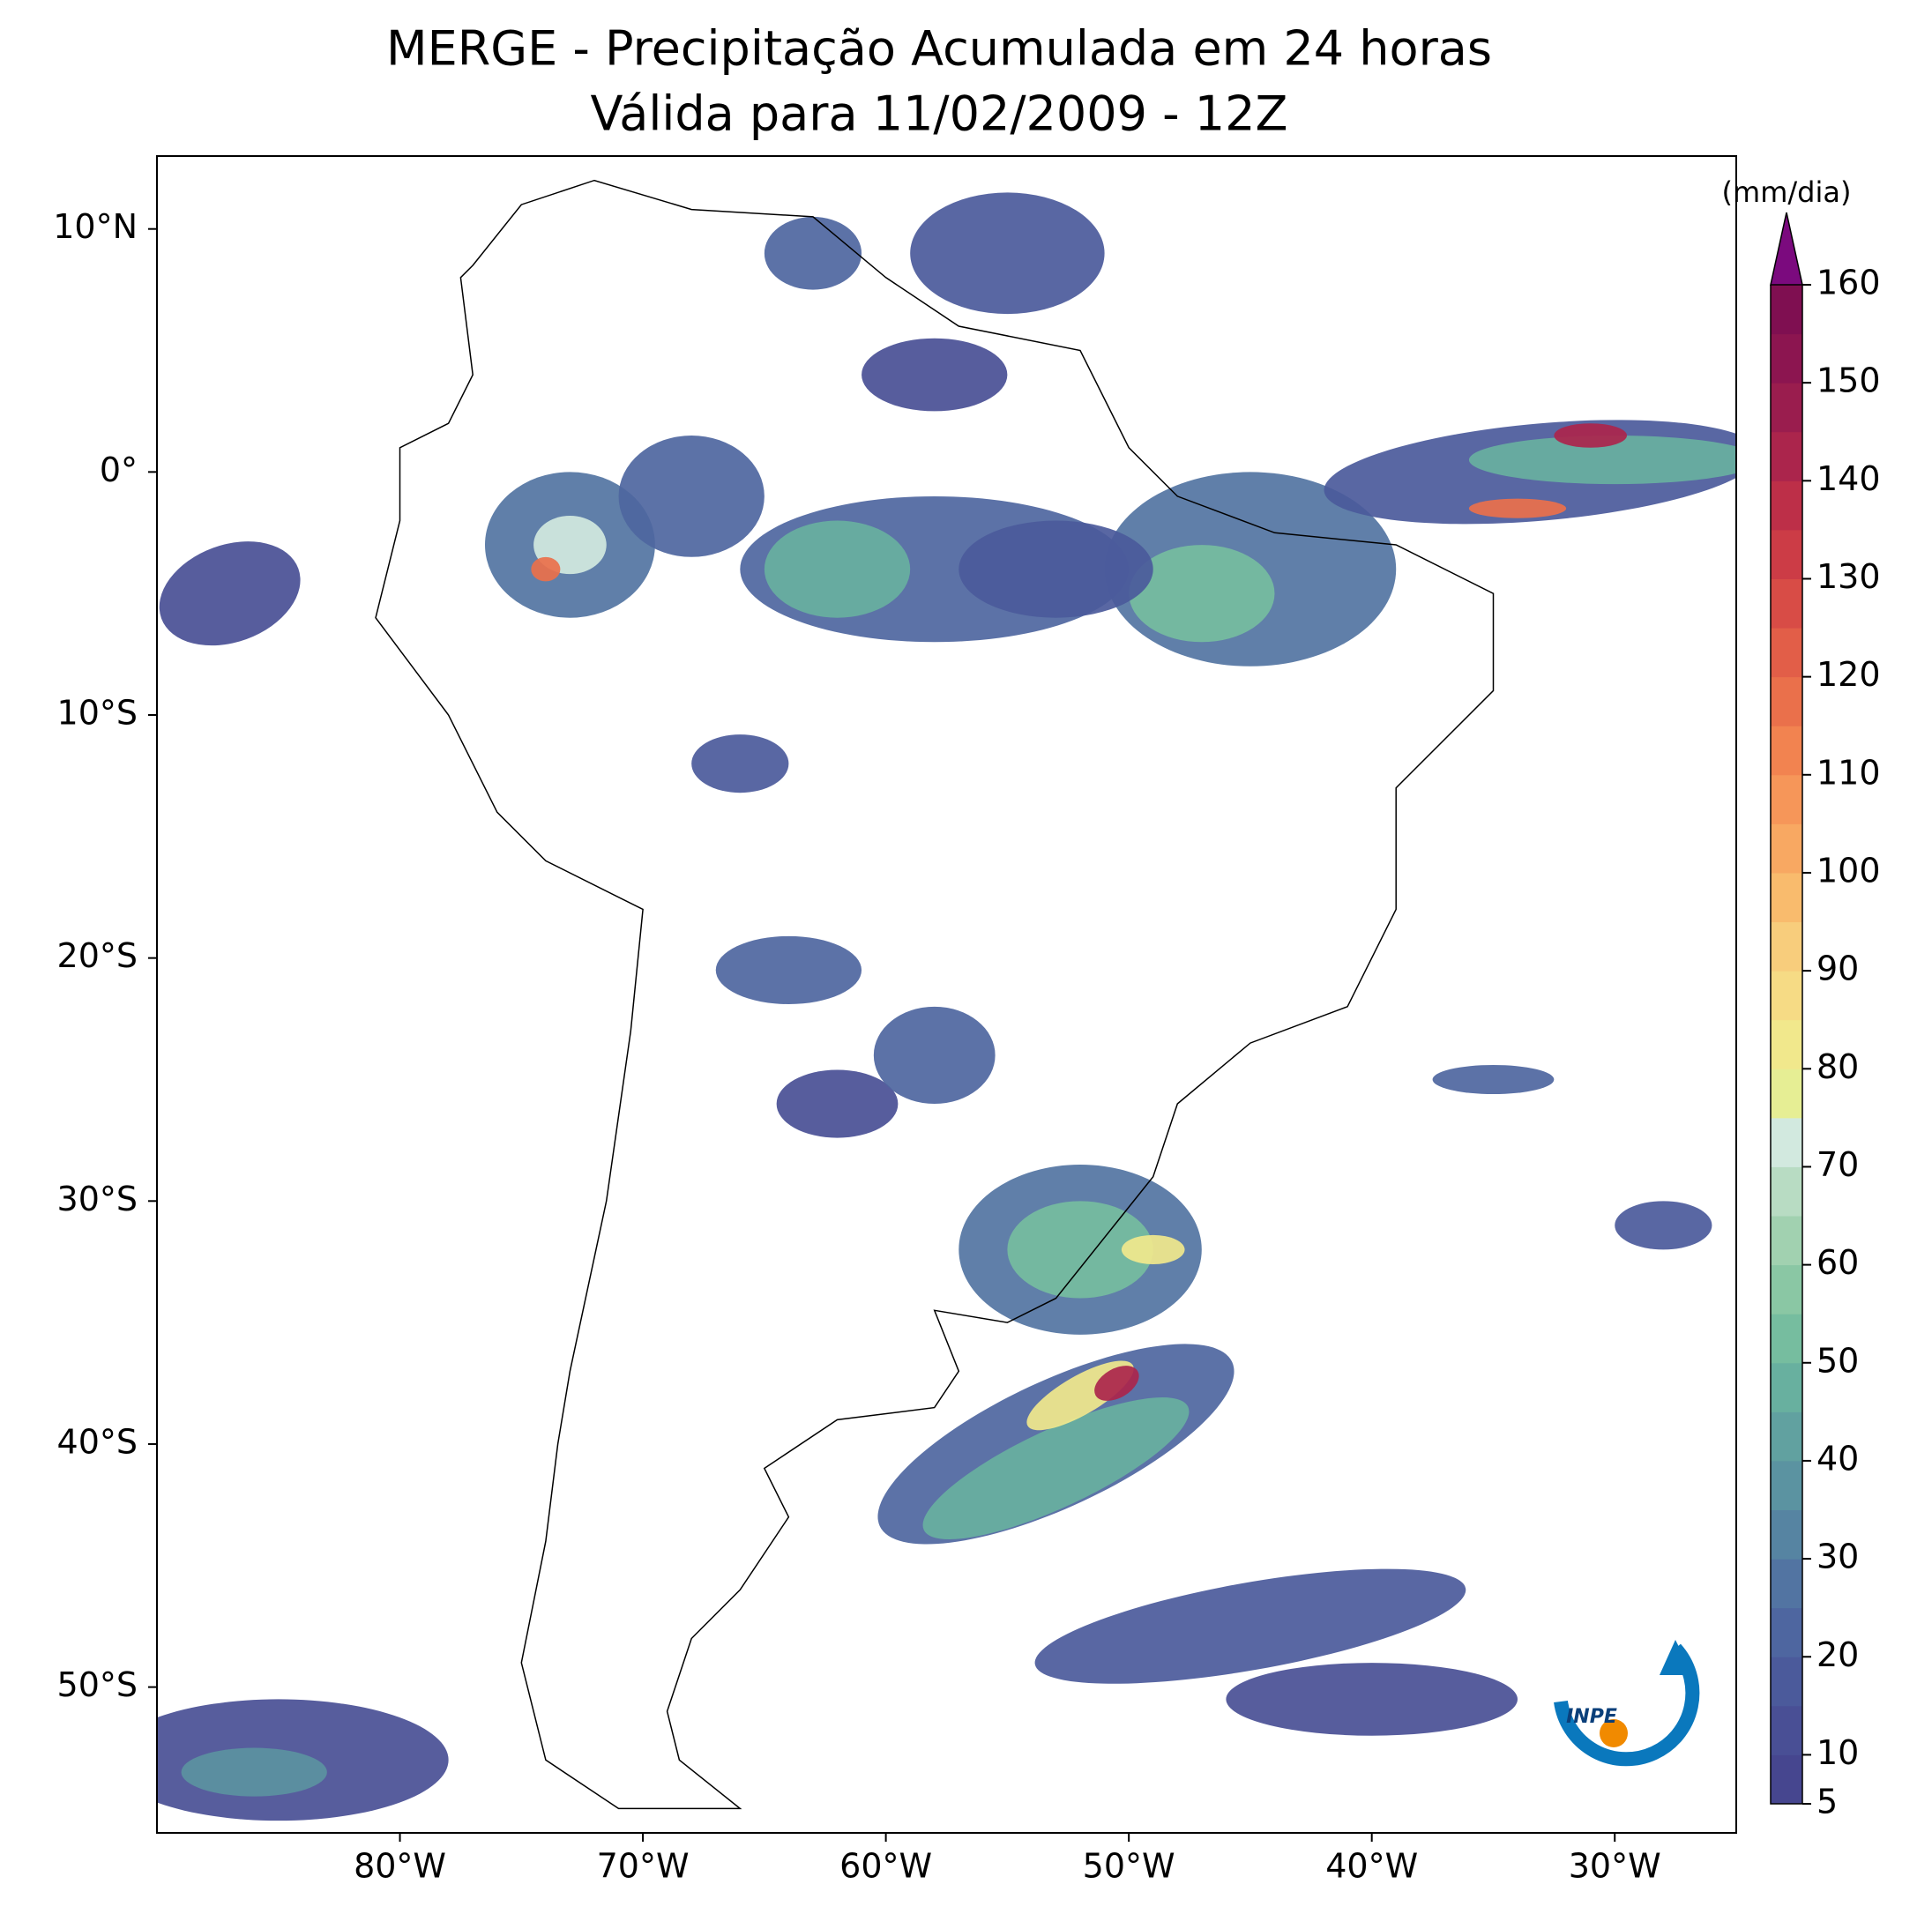 The width and height of the screenshot is (1932, 1914). What do you see at coordinates (97, 955) in the screenshot?
I see `y-tick-label: 20°S` at bounding box center [97, 955].